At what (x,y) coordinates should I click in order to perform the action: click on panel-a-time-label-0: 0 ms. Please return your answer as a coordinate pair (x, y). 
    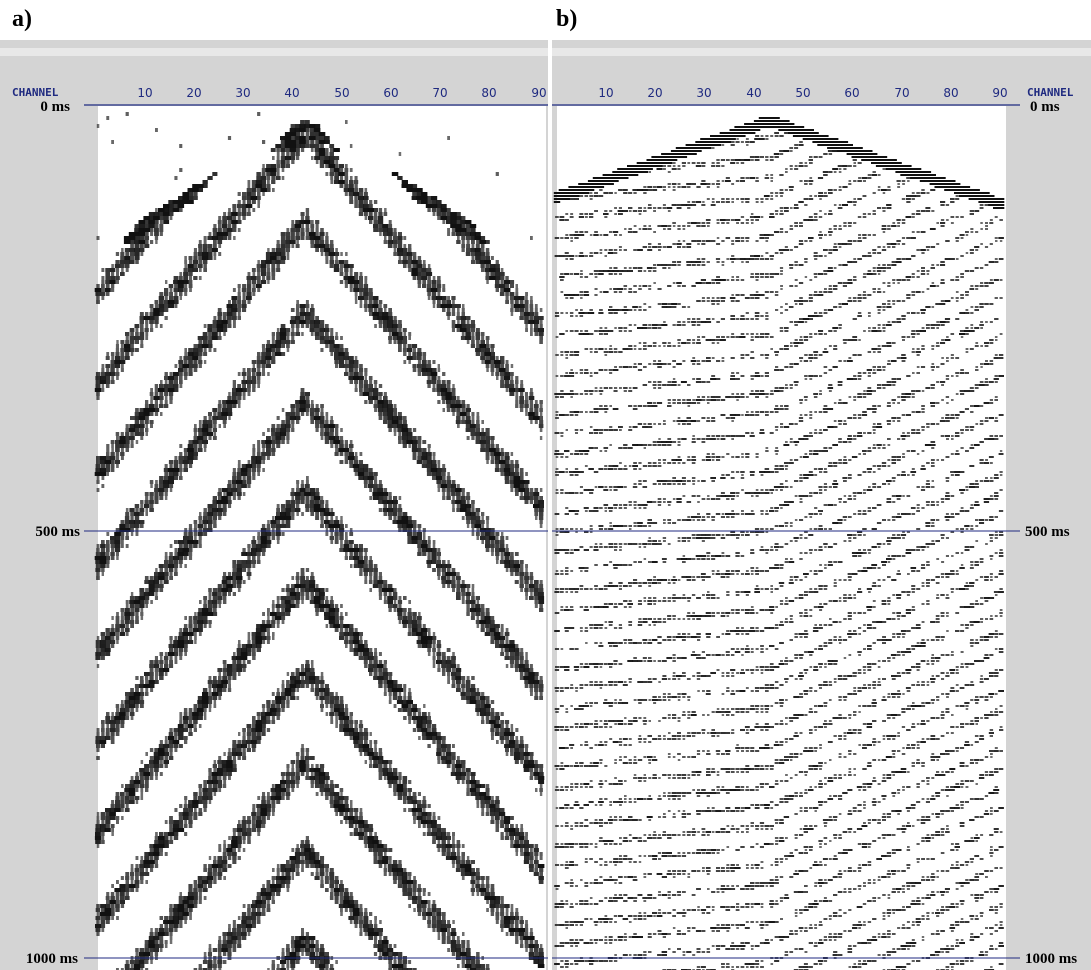
    Looking at the image, I should click on (55, 107).